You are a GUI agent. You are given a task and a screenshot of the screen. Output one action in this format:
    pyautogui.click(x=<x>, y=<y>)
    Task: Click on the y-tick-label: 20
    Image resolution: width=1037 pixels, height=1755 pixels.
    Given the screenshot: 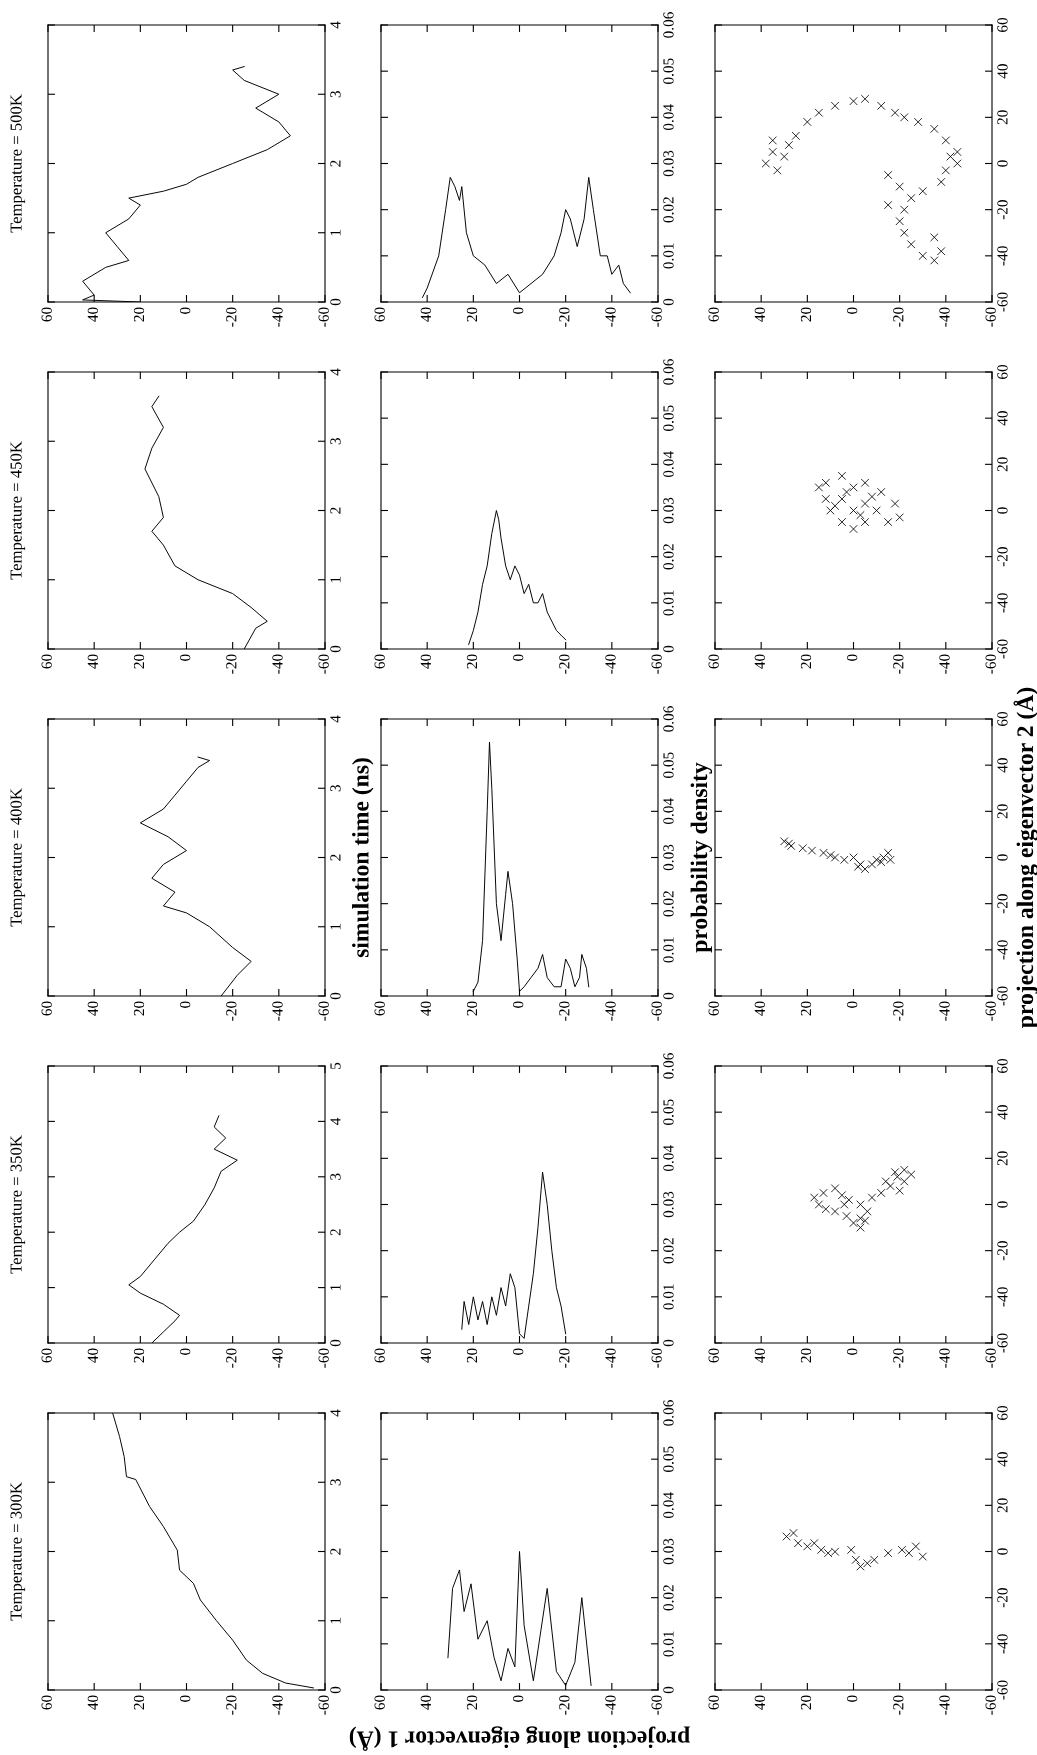 What is the action you would take?
    pyautogui.click(x=1002, y=1158)
    